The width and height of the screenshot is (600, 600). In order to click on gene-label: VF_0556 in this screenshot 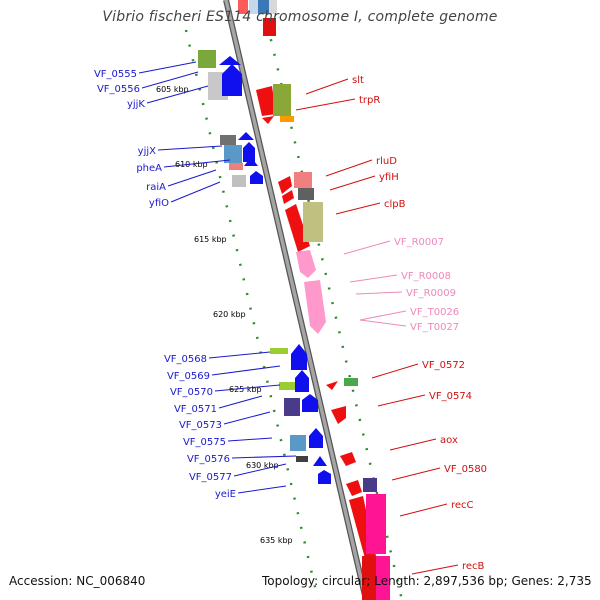, I will do `click(118, 89)`.